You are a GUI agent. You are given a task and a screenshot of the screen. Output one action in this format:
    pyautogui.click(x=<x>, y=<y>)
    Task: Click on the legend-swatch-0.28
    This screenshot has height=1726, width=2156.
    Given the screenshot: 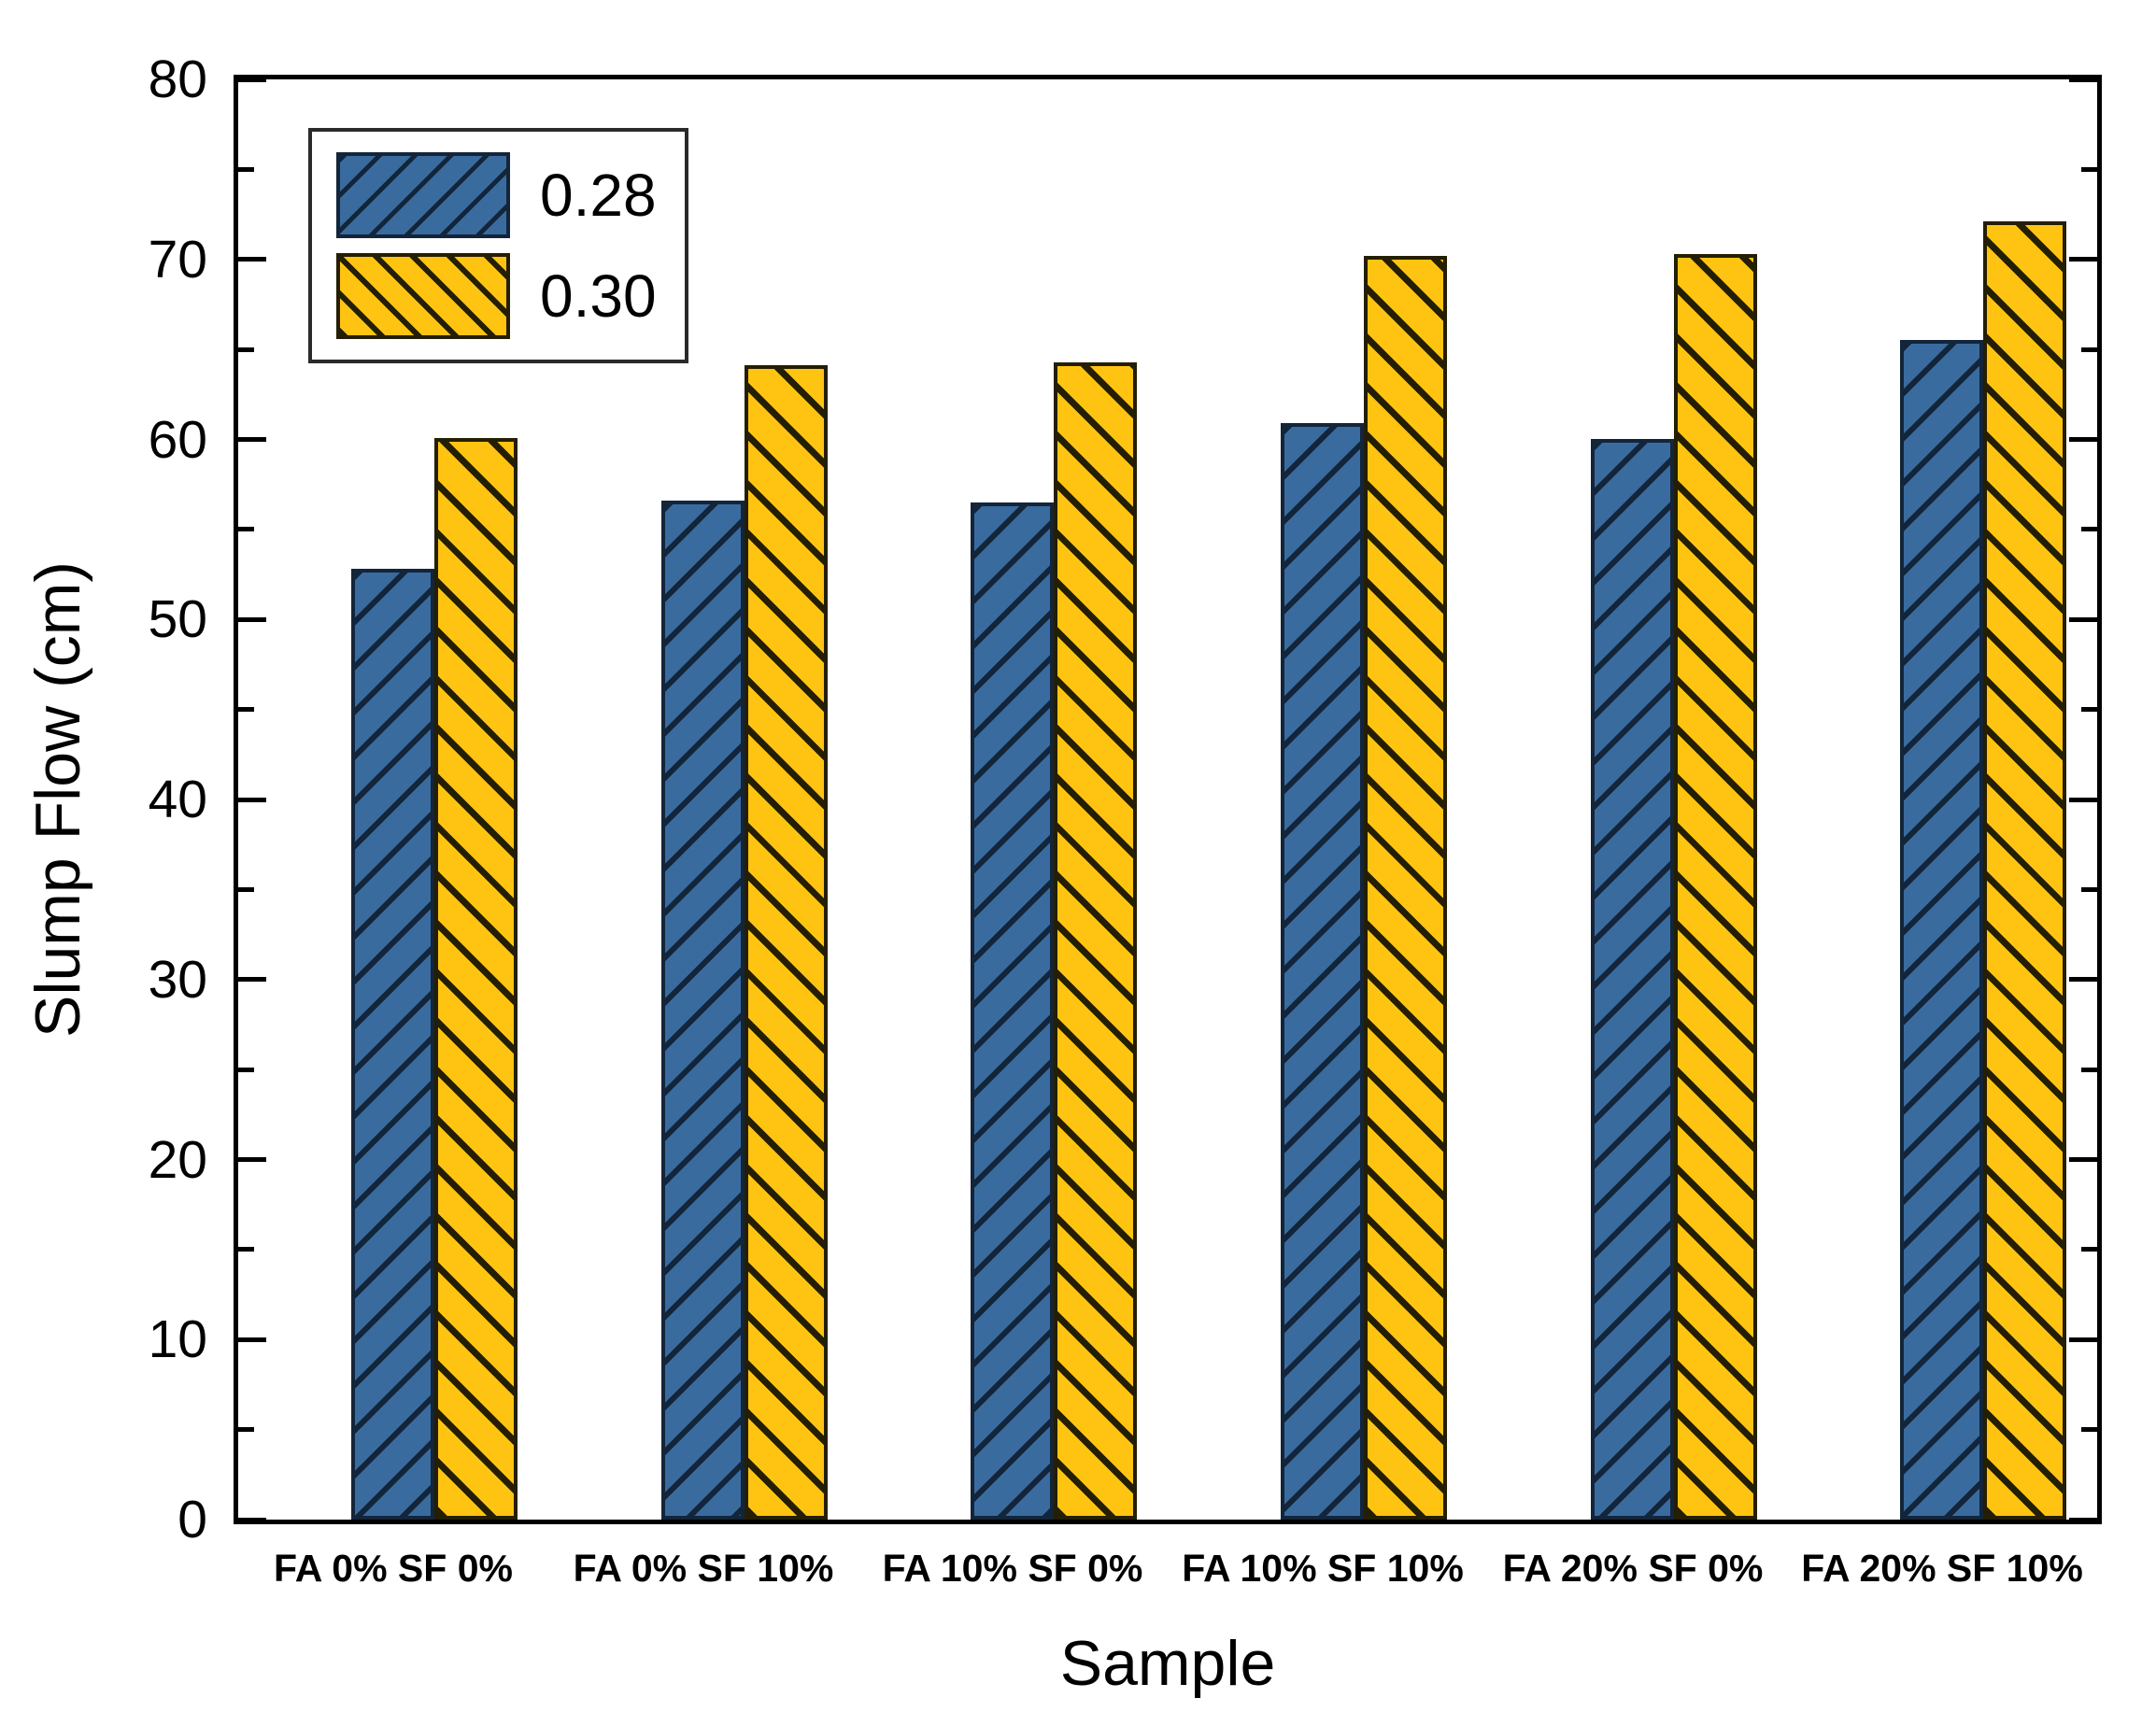 What is the action you would take?
    pyautogui.click(x=423, y=195)
    